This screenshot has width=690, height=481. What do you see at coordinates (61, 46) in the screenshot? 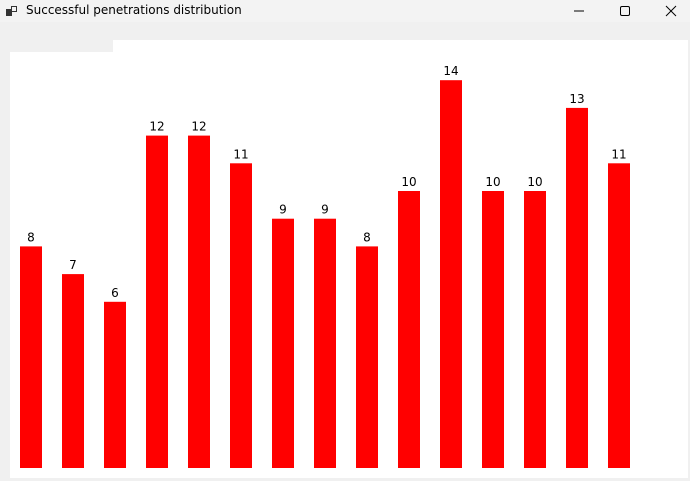
I see `panel-tab-strip` at bounding box center [61, 46].